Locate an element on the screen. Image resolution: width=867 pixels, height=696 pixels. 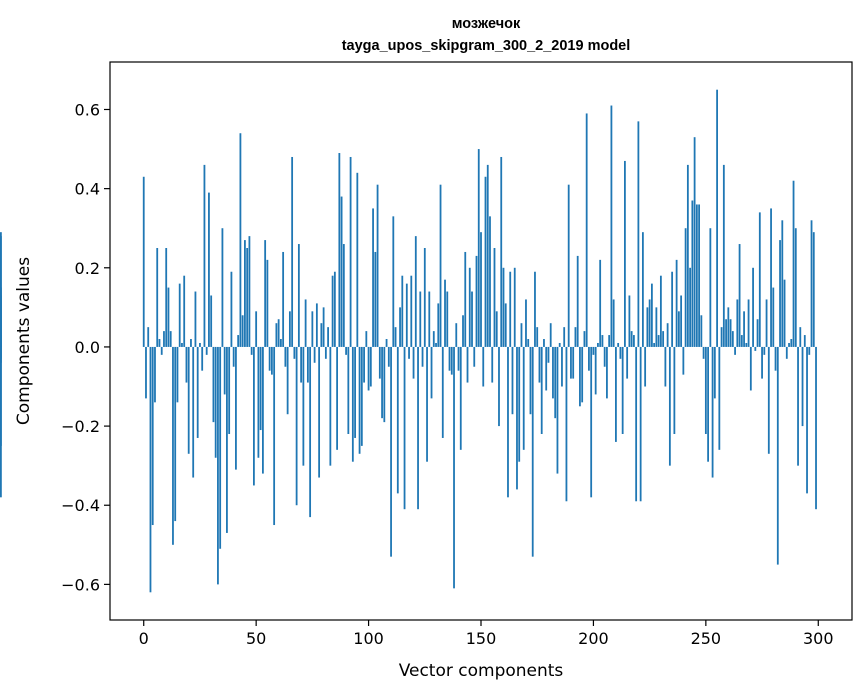
x-tick-label: 100 is located at coordinates (368, 638).